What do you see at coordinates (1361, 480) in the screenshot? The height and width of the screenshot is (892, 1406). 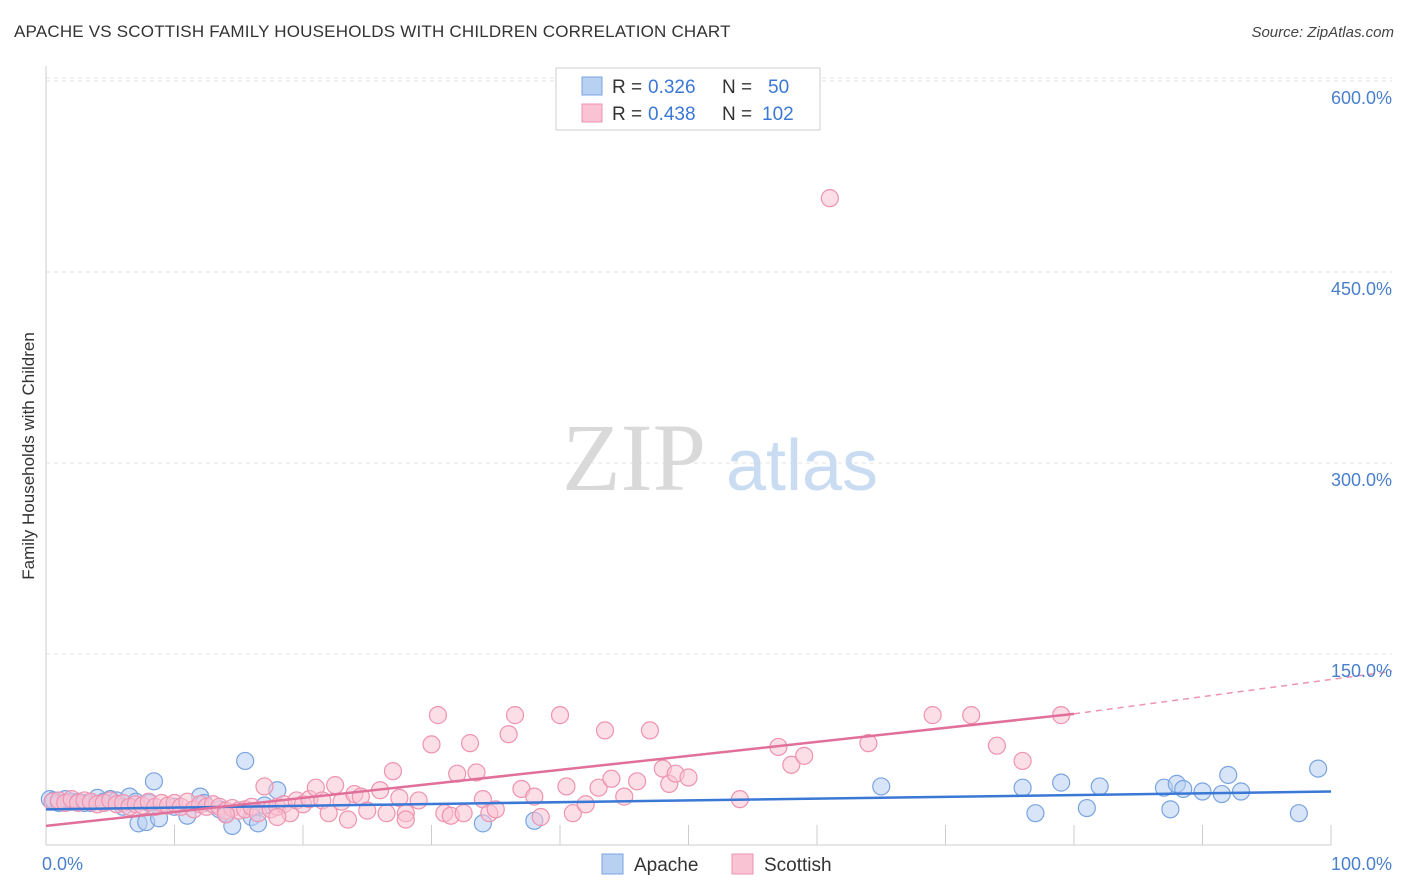 I see `y-tick-label-1: 300.0%` at bounding box center [1361, 480].